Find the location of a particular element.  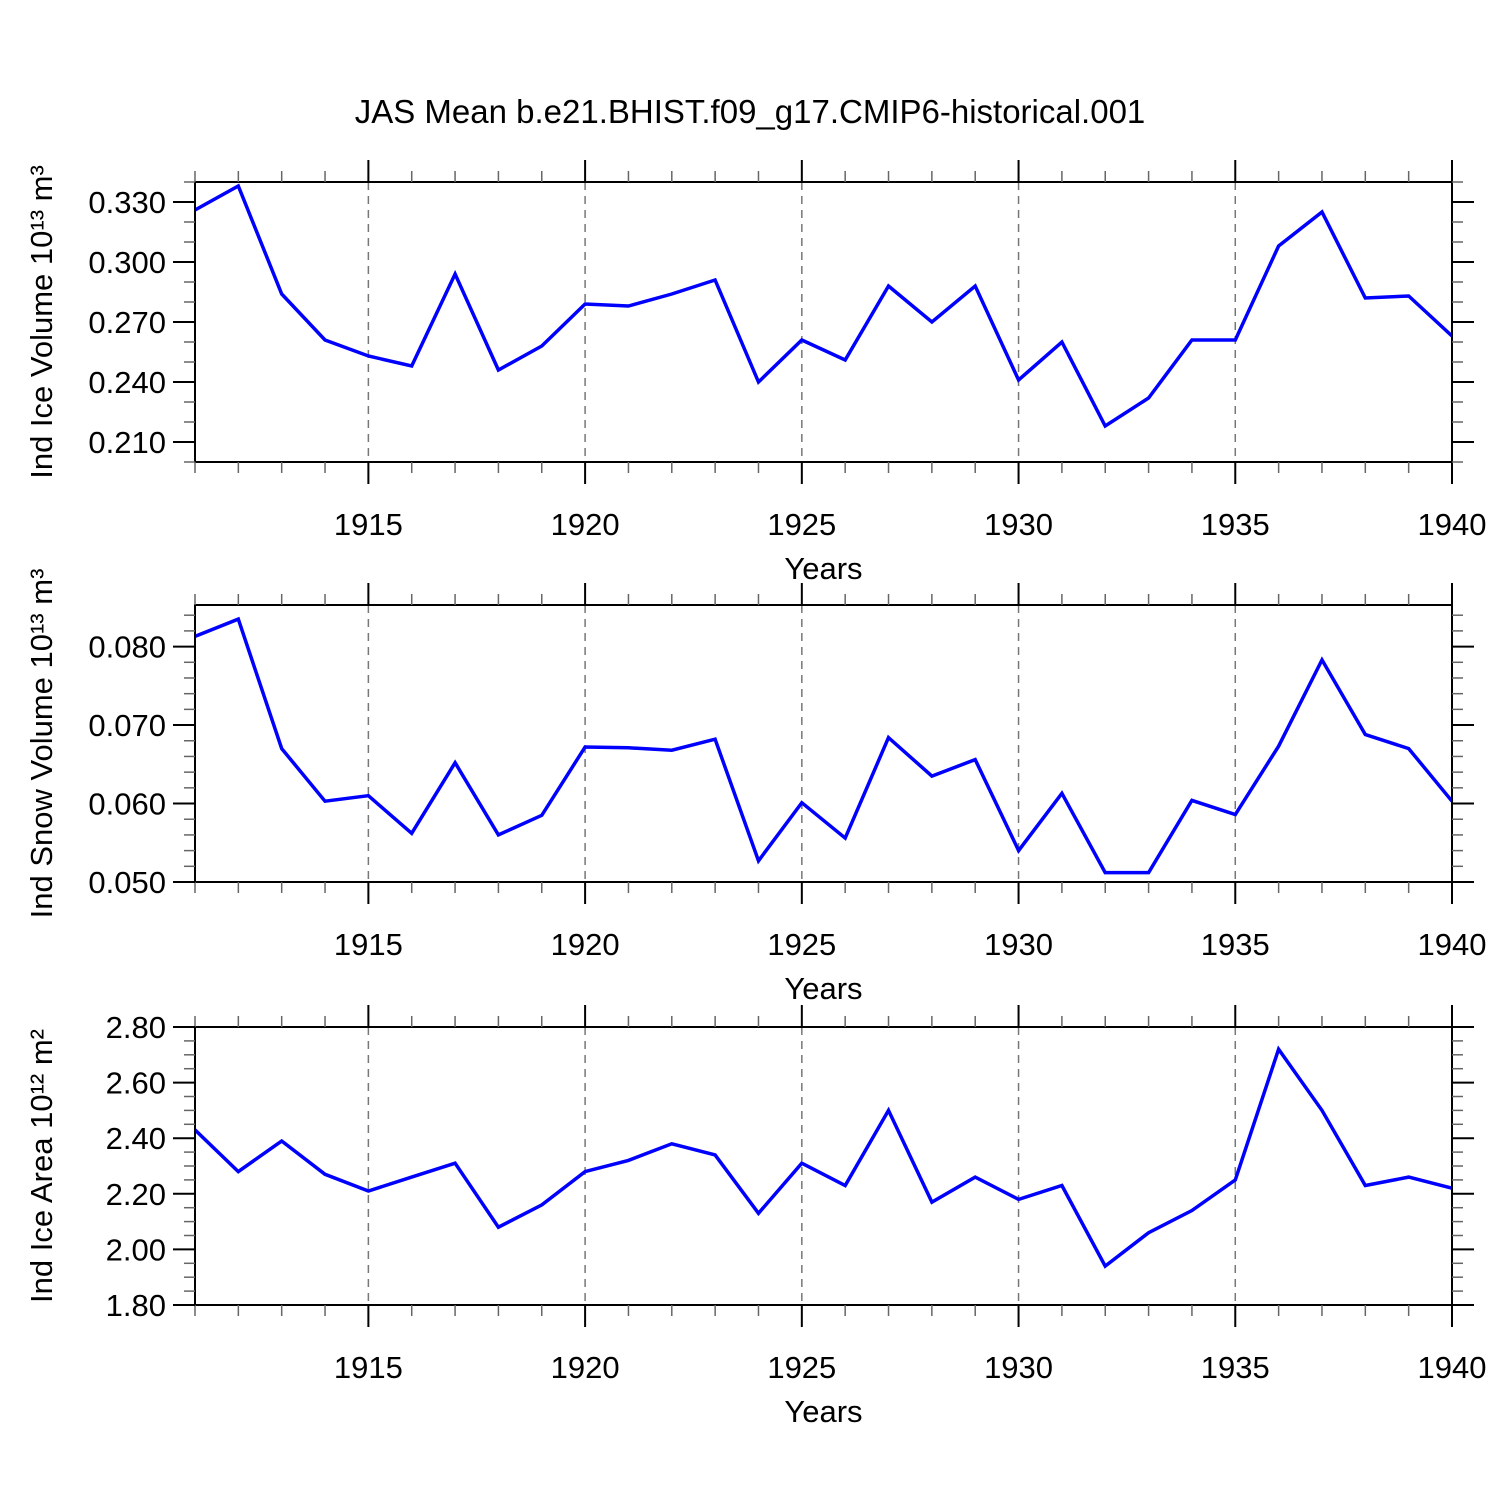

y-tick-label: 2.20 is located at coordinates (136, 1194).